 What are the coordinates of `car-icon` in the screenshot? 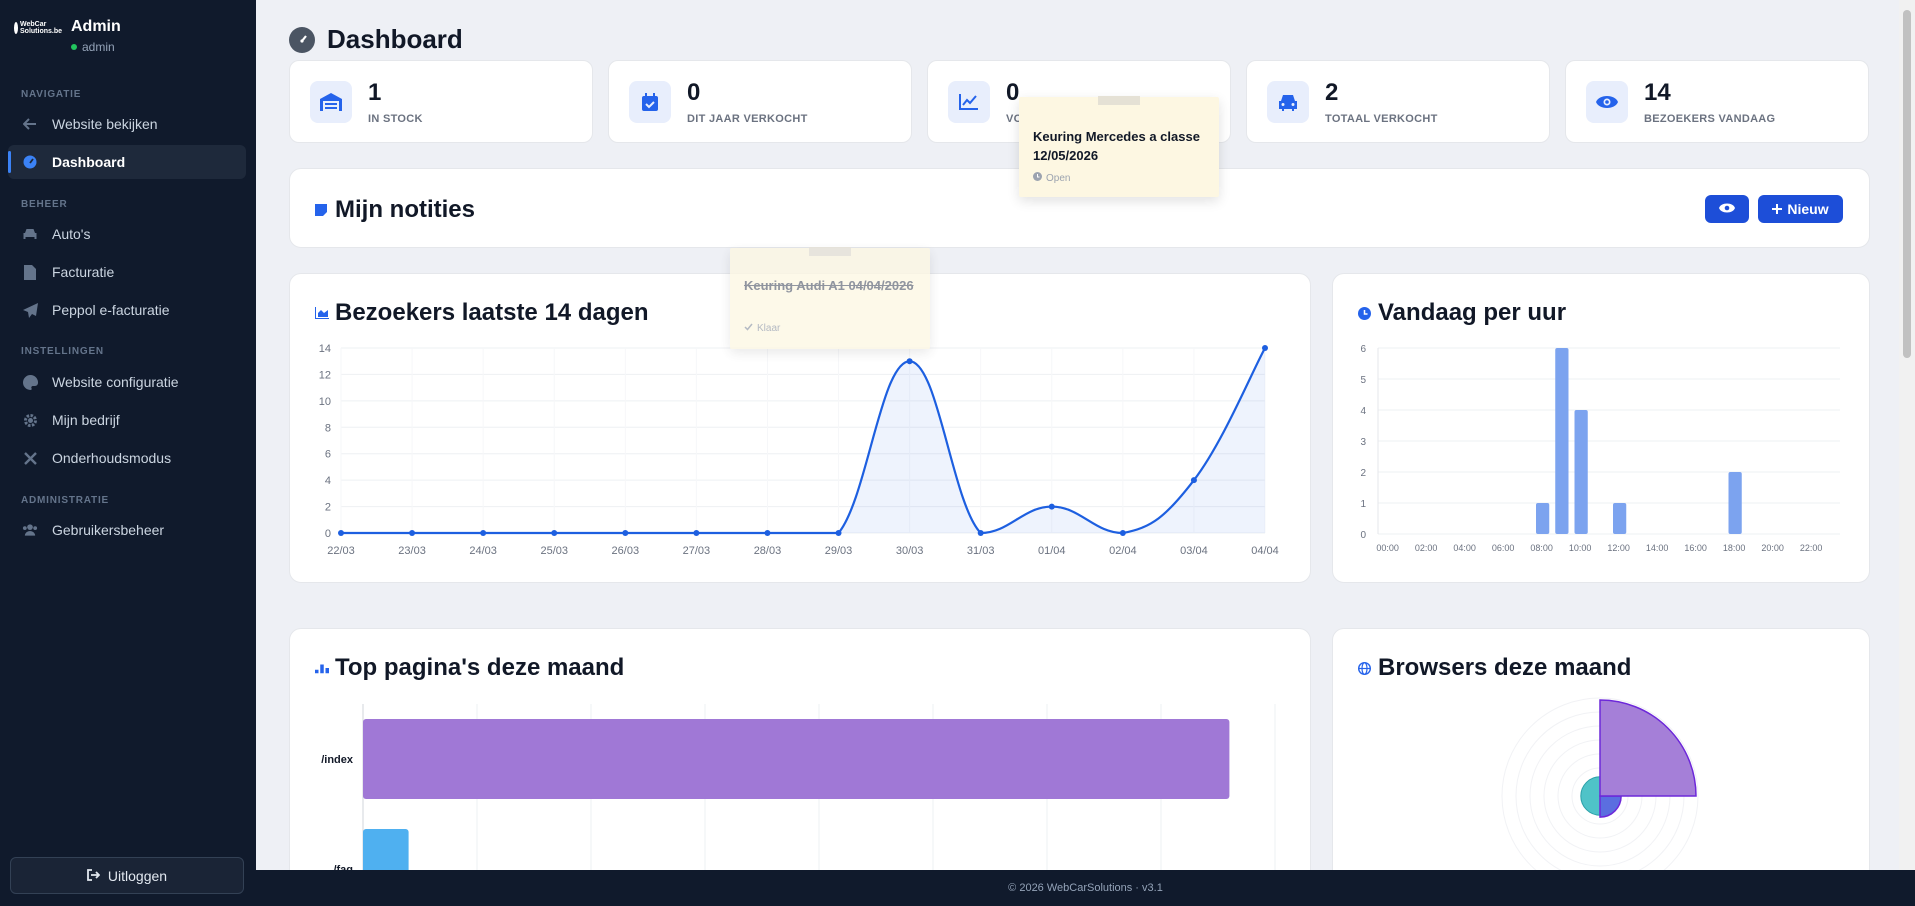 It's located at (1288, 102).